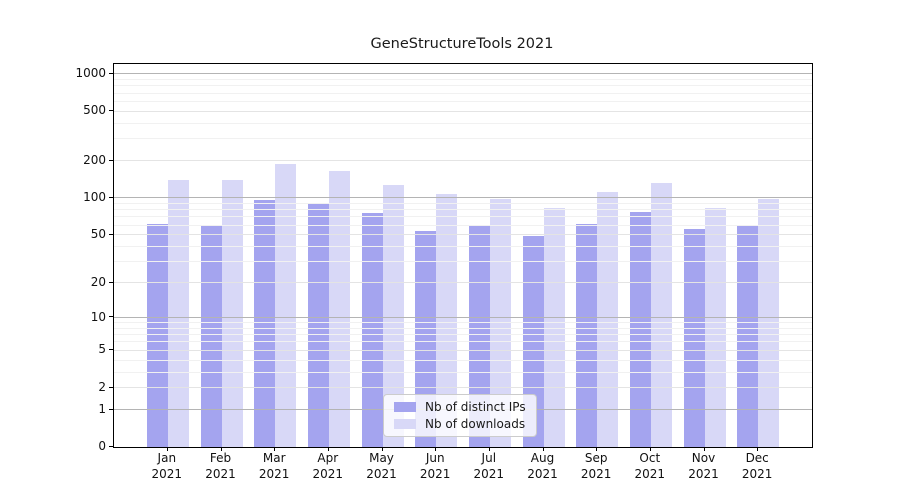 The height and width of the screenshot is (500, 900). What do you see at coordinates (426, 338) in the screenshot?
I see `bar-nb-of-distinct-ips-jun-2021` at bounding box center [426, 338].